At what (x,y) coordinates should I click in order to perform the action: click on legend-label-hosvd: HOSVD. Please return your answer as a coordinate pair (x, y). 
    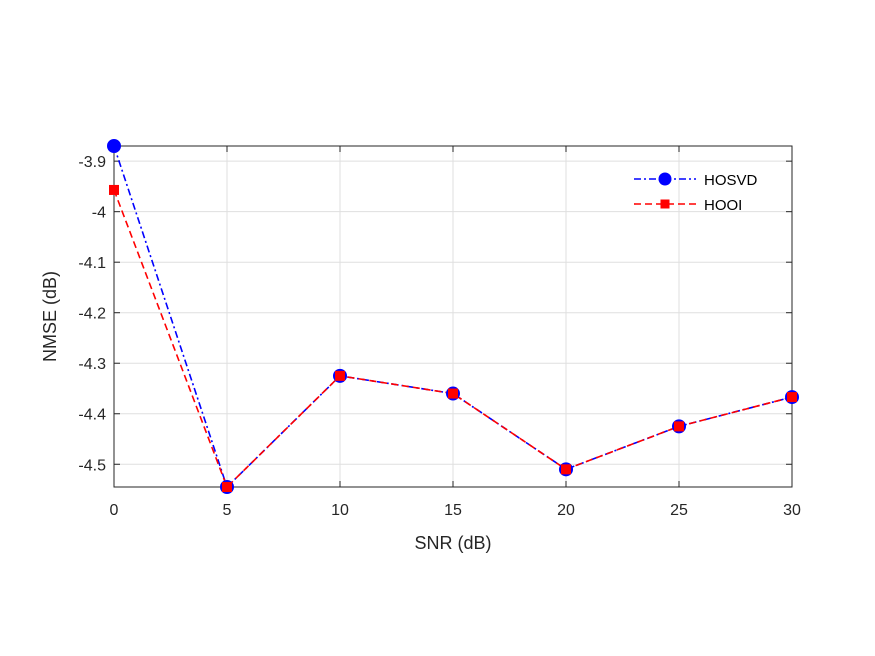
    Looking at the image, I should click on (731, 180).